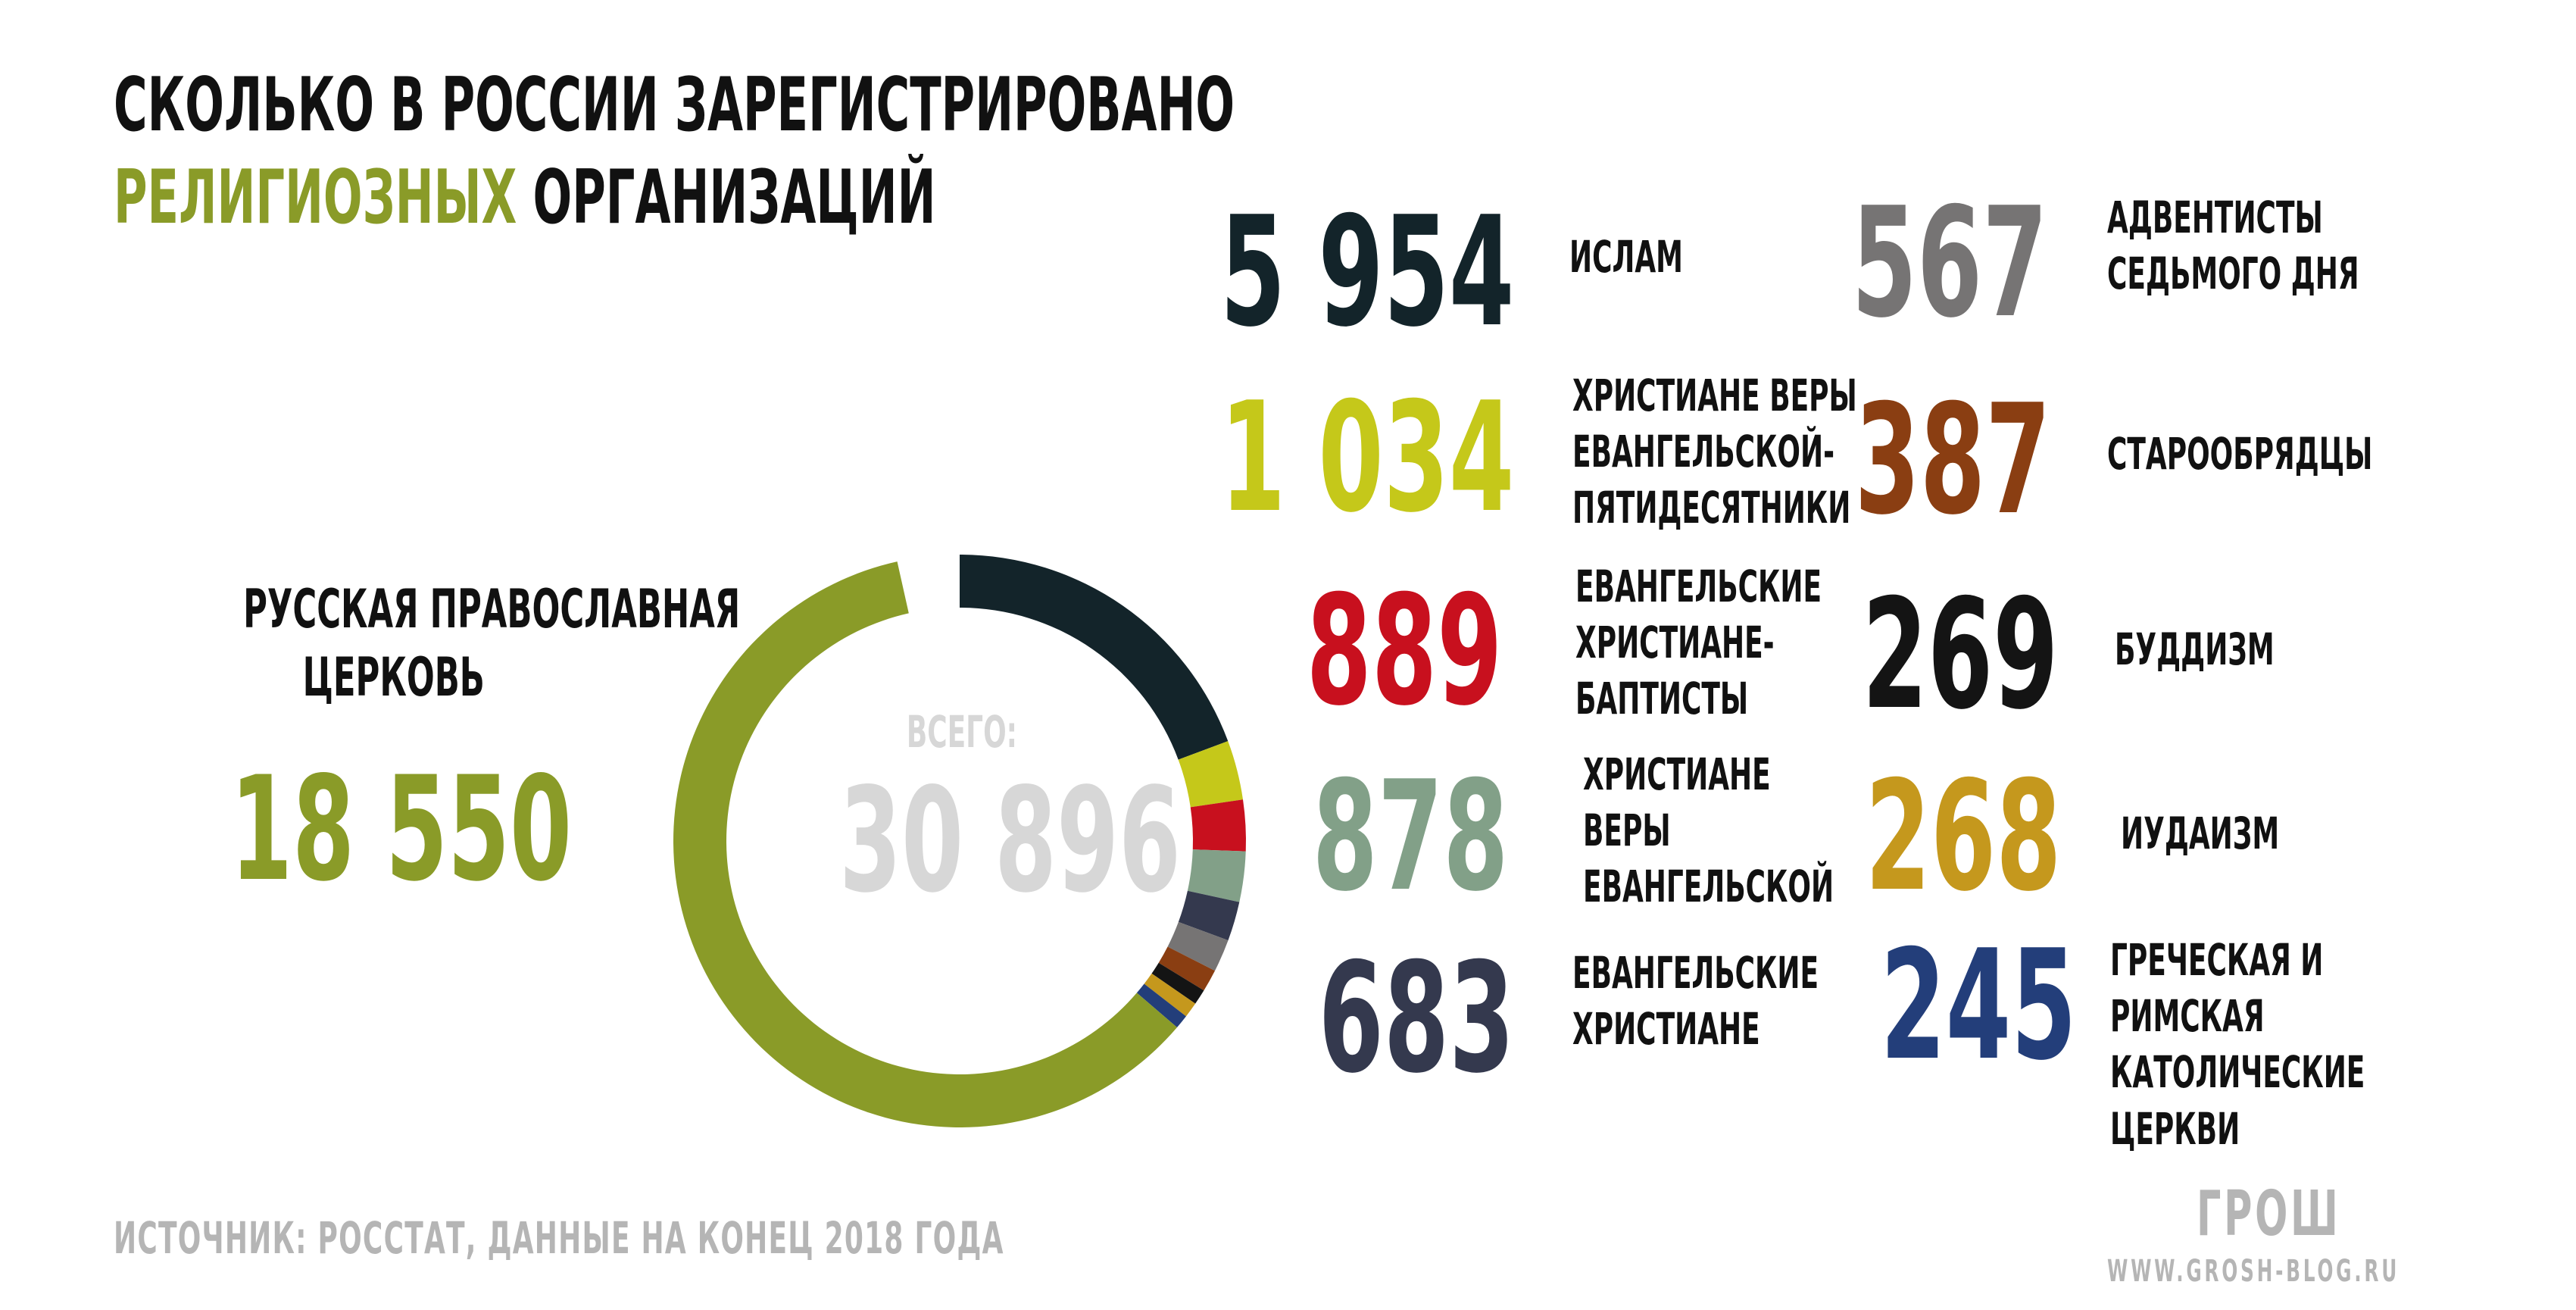 The image size is (2576, 1310). I want to click on stat-label-old-believers-line: СТАРООБРЯДЦЫ, so click(2240, 454).